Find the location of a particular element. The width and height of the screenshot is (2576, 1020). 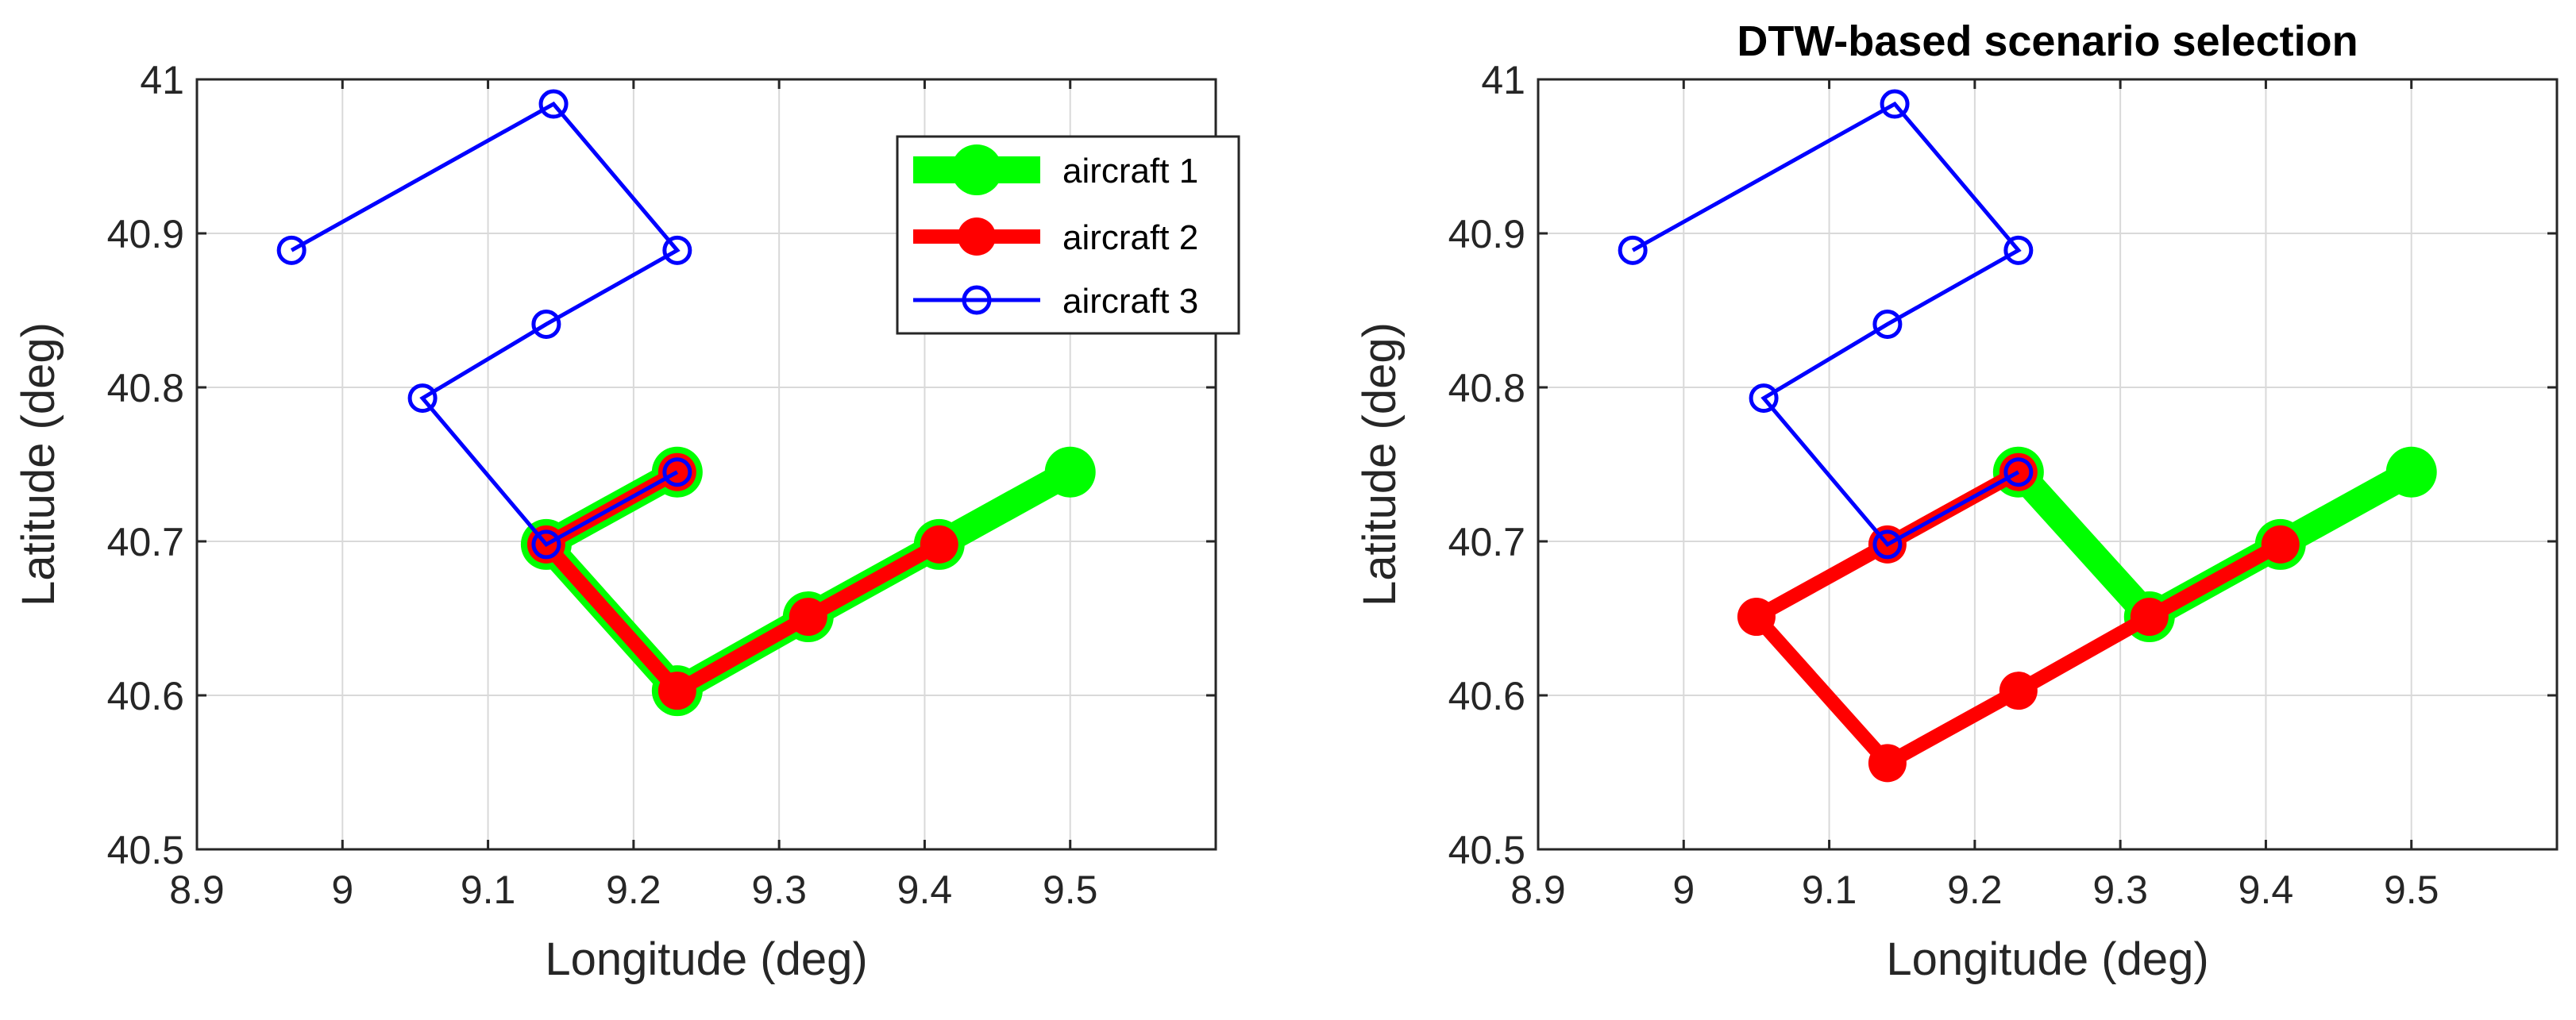

legend-label-aircraft-3: aircraft 3 is located at coordinates (1130, 301).